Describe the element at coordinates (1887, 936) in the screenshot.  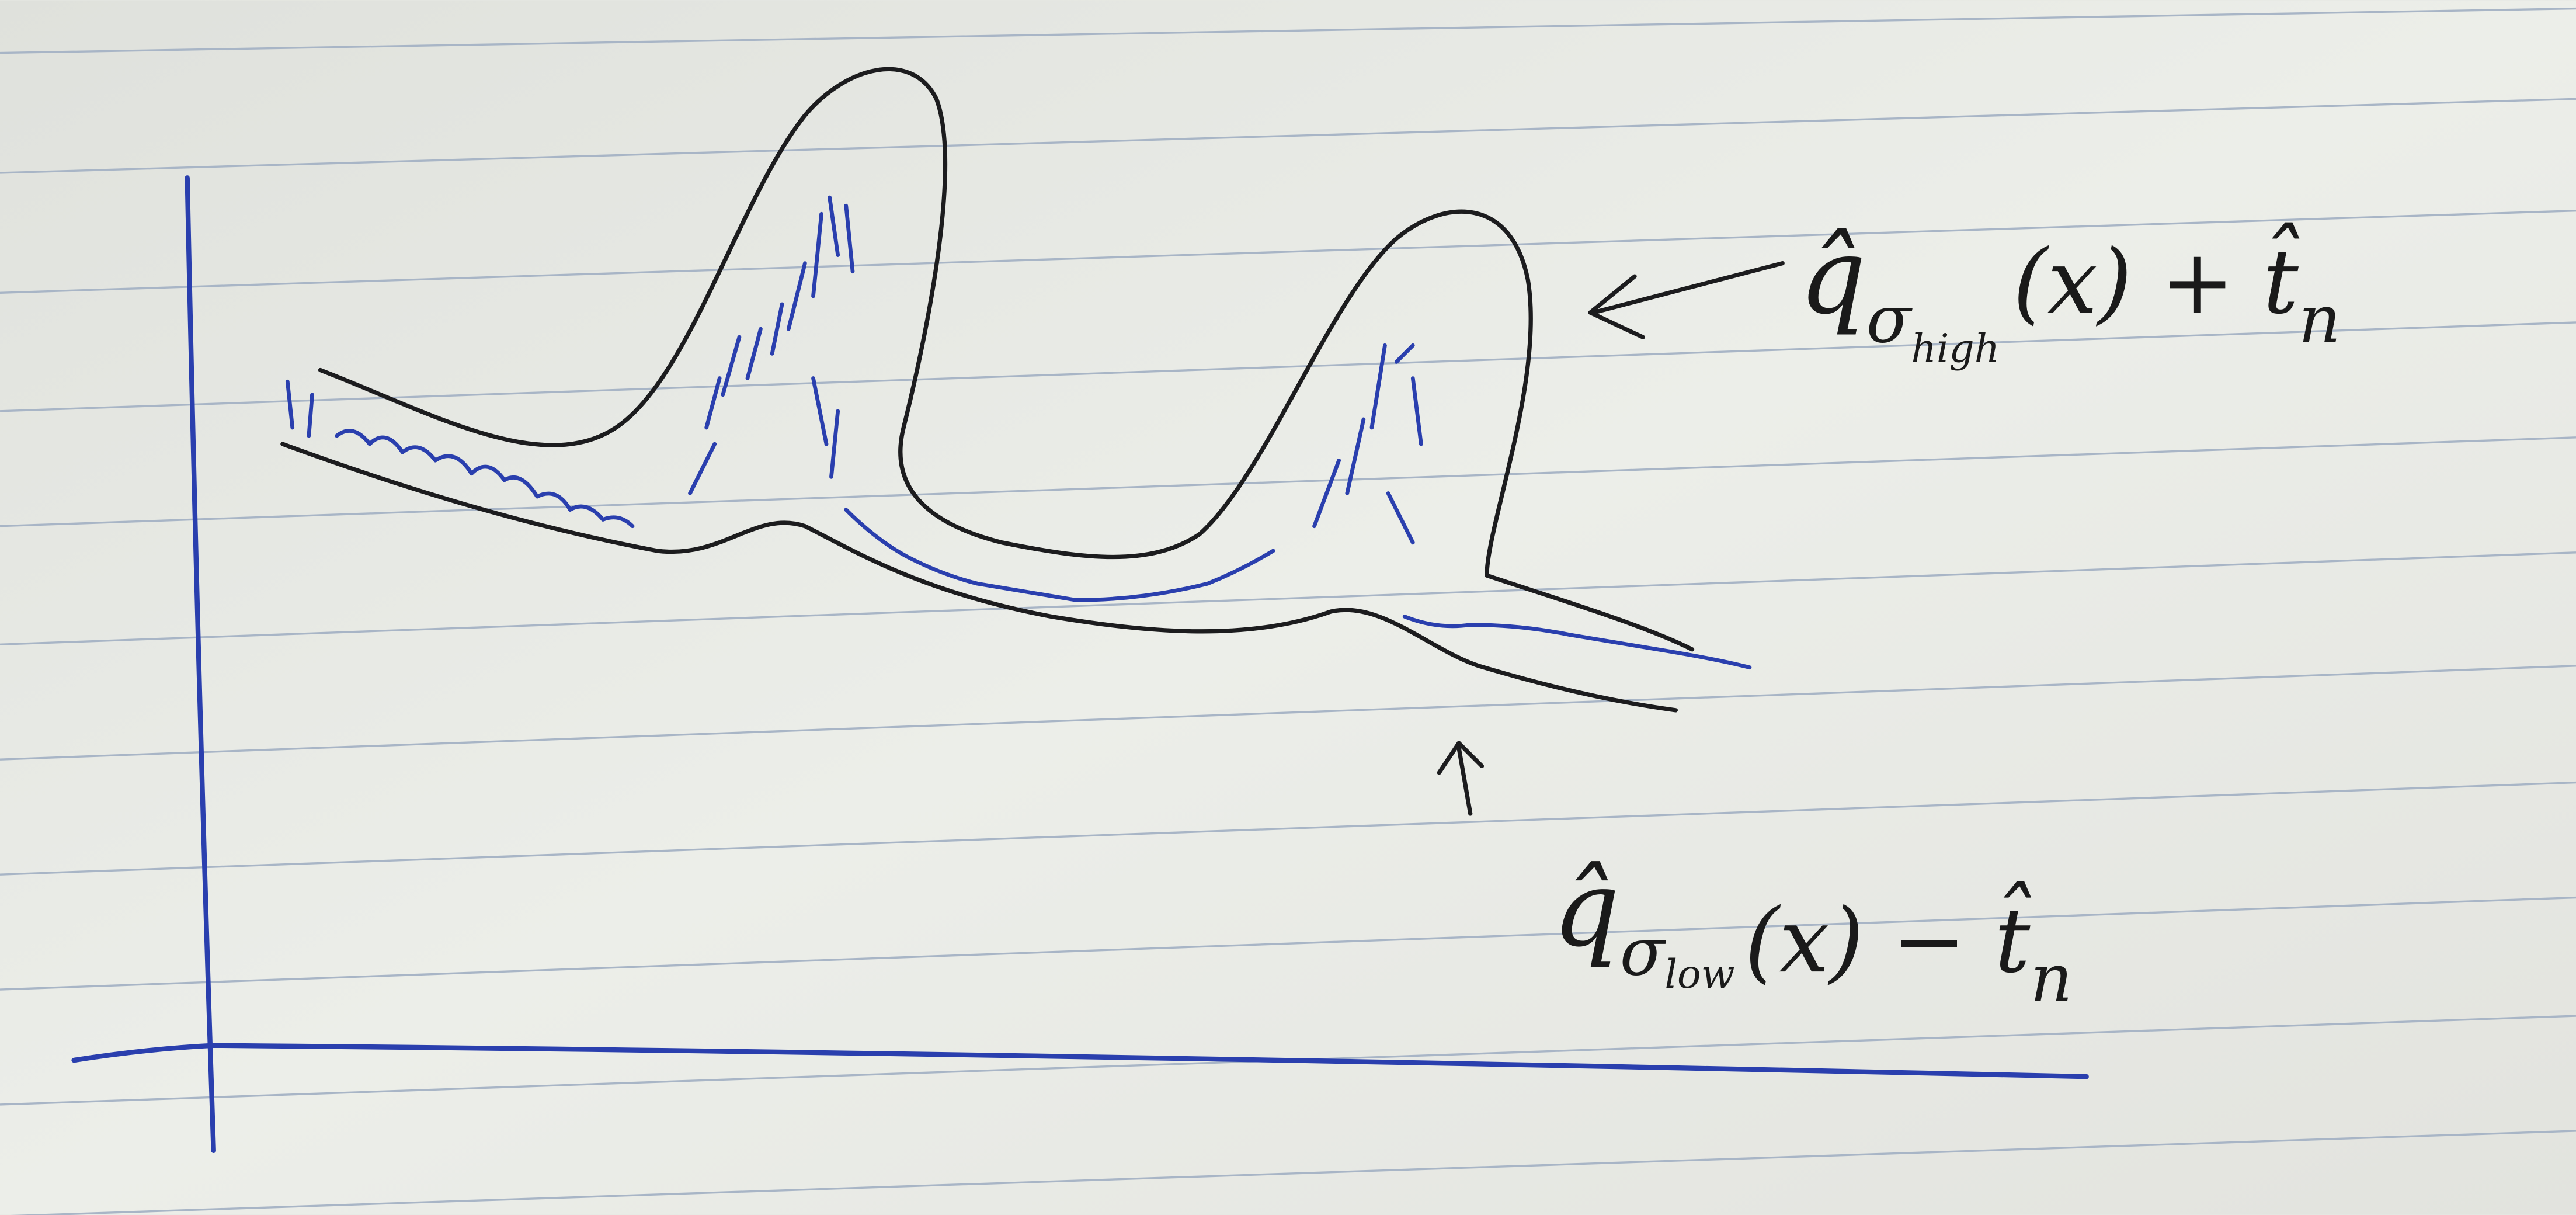
I see `label-rest: (x) − t̂` at that location.